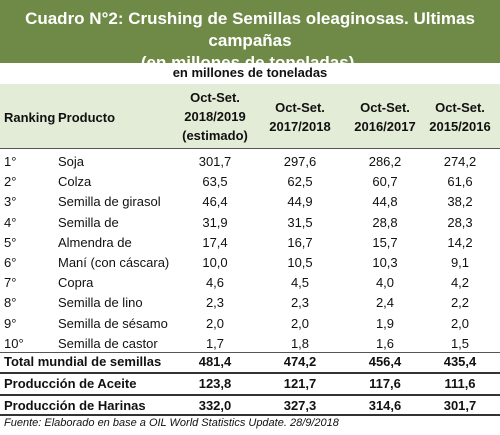 The height and width of the screenshot is (435, 500). Describe the element at coordinates (385, 182) in the screenshot. I see `value-cell: 60,7` at that location.